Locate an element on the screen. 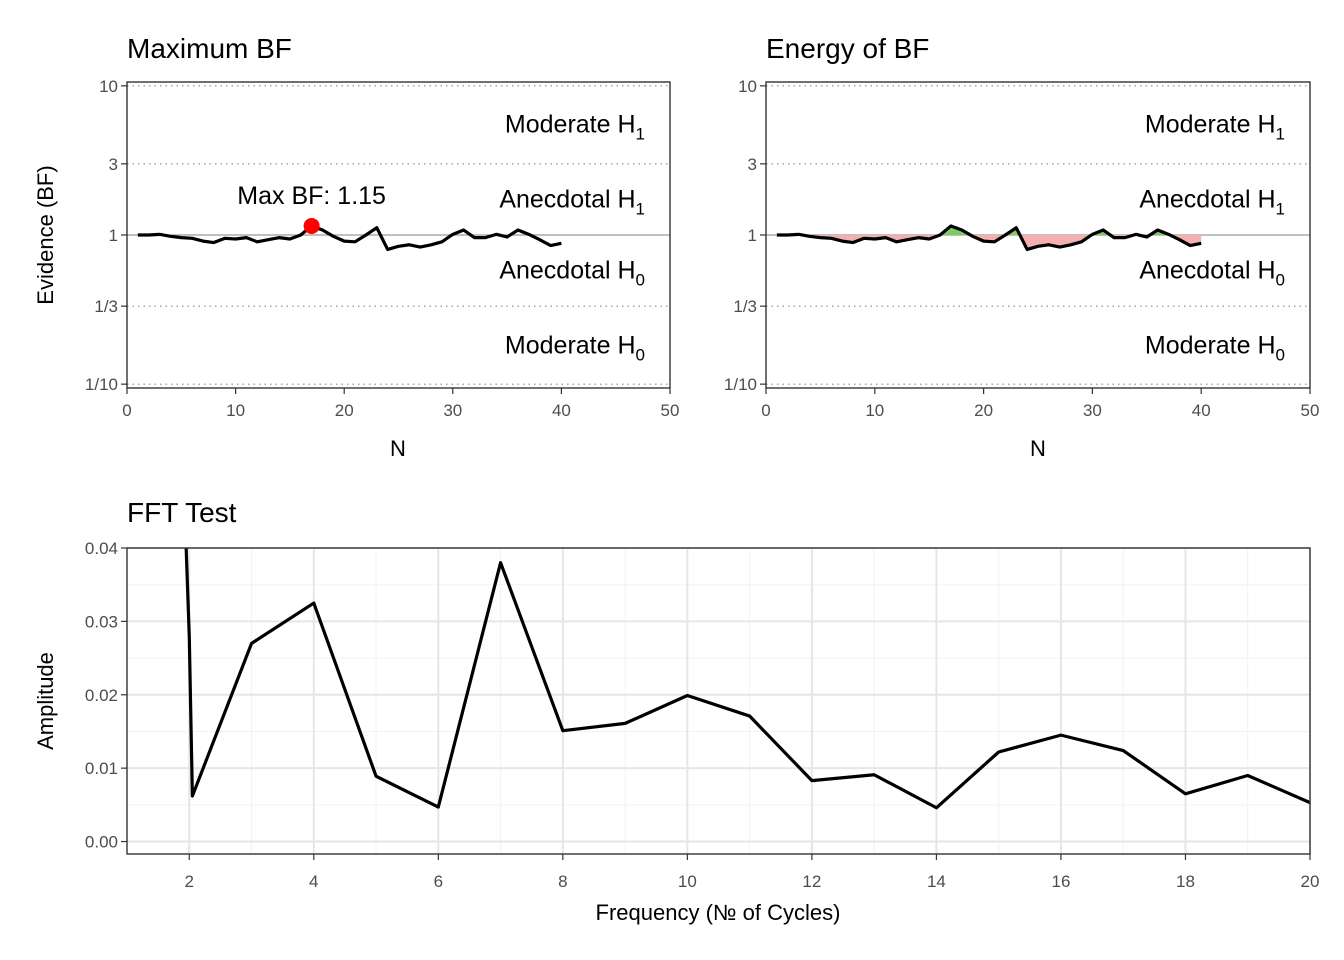 Image resolution: width=1344 pixels, height=960 pixels. grid-lines is located at coordinates (398, 235).